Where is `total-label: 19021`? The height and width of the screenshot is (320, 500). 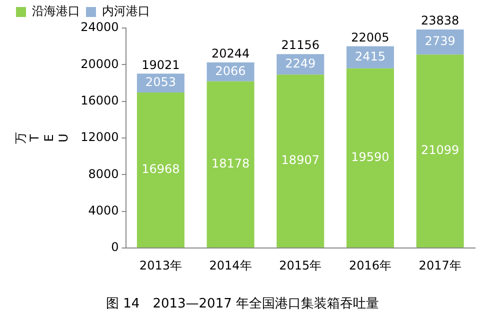 total-label: 19021 is located at coordinates (161, 65).